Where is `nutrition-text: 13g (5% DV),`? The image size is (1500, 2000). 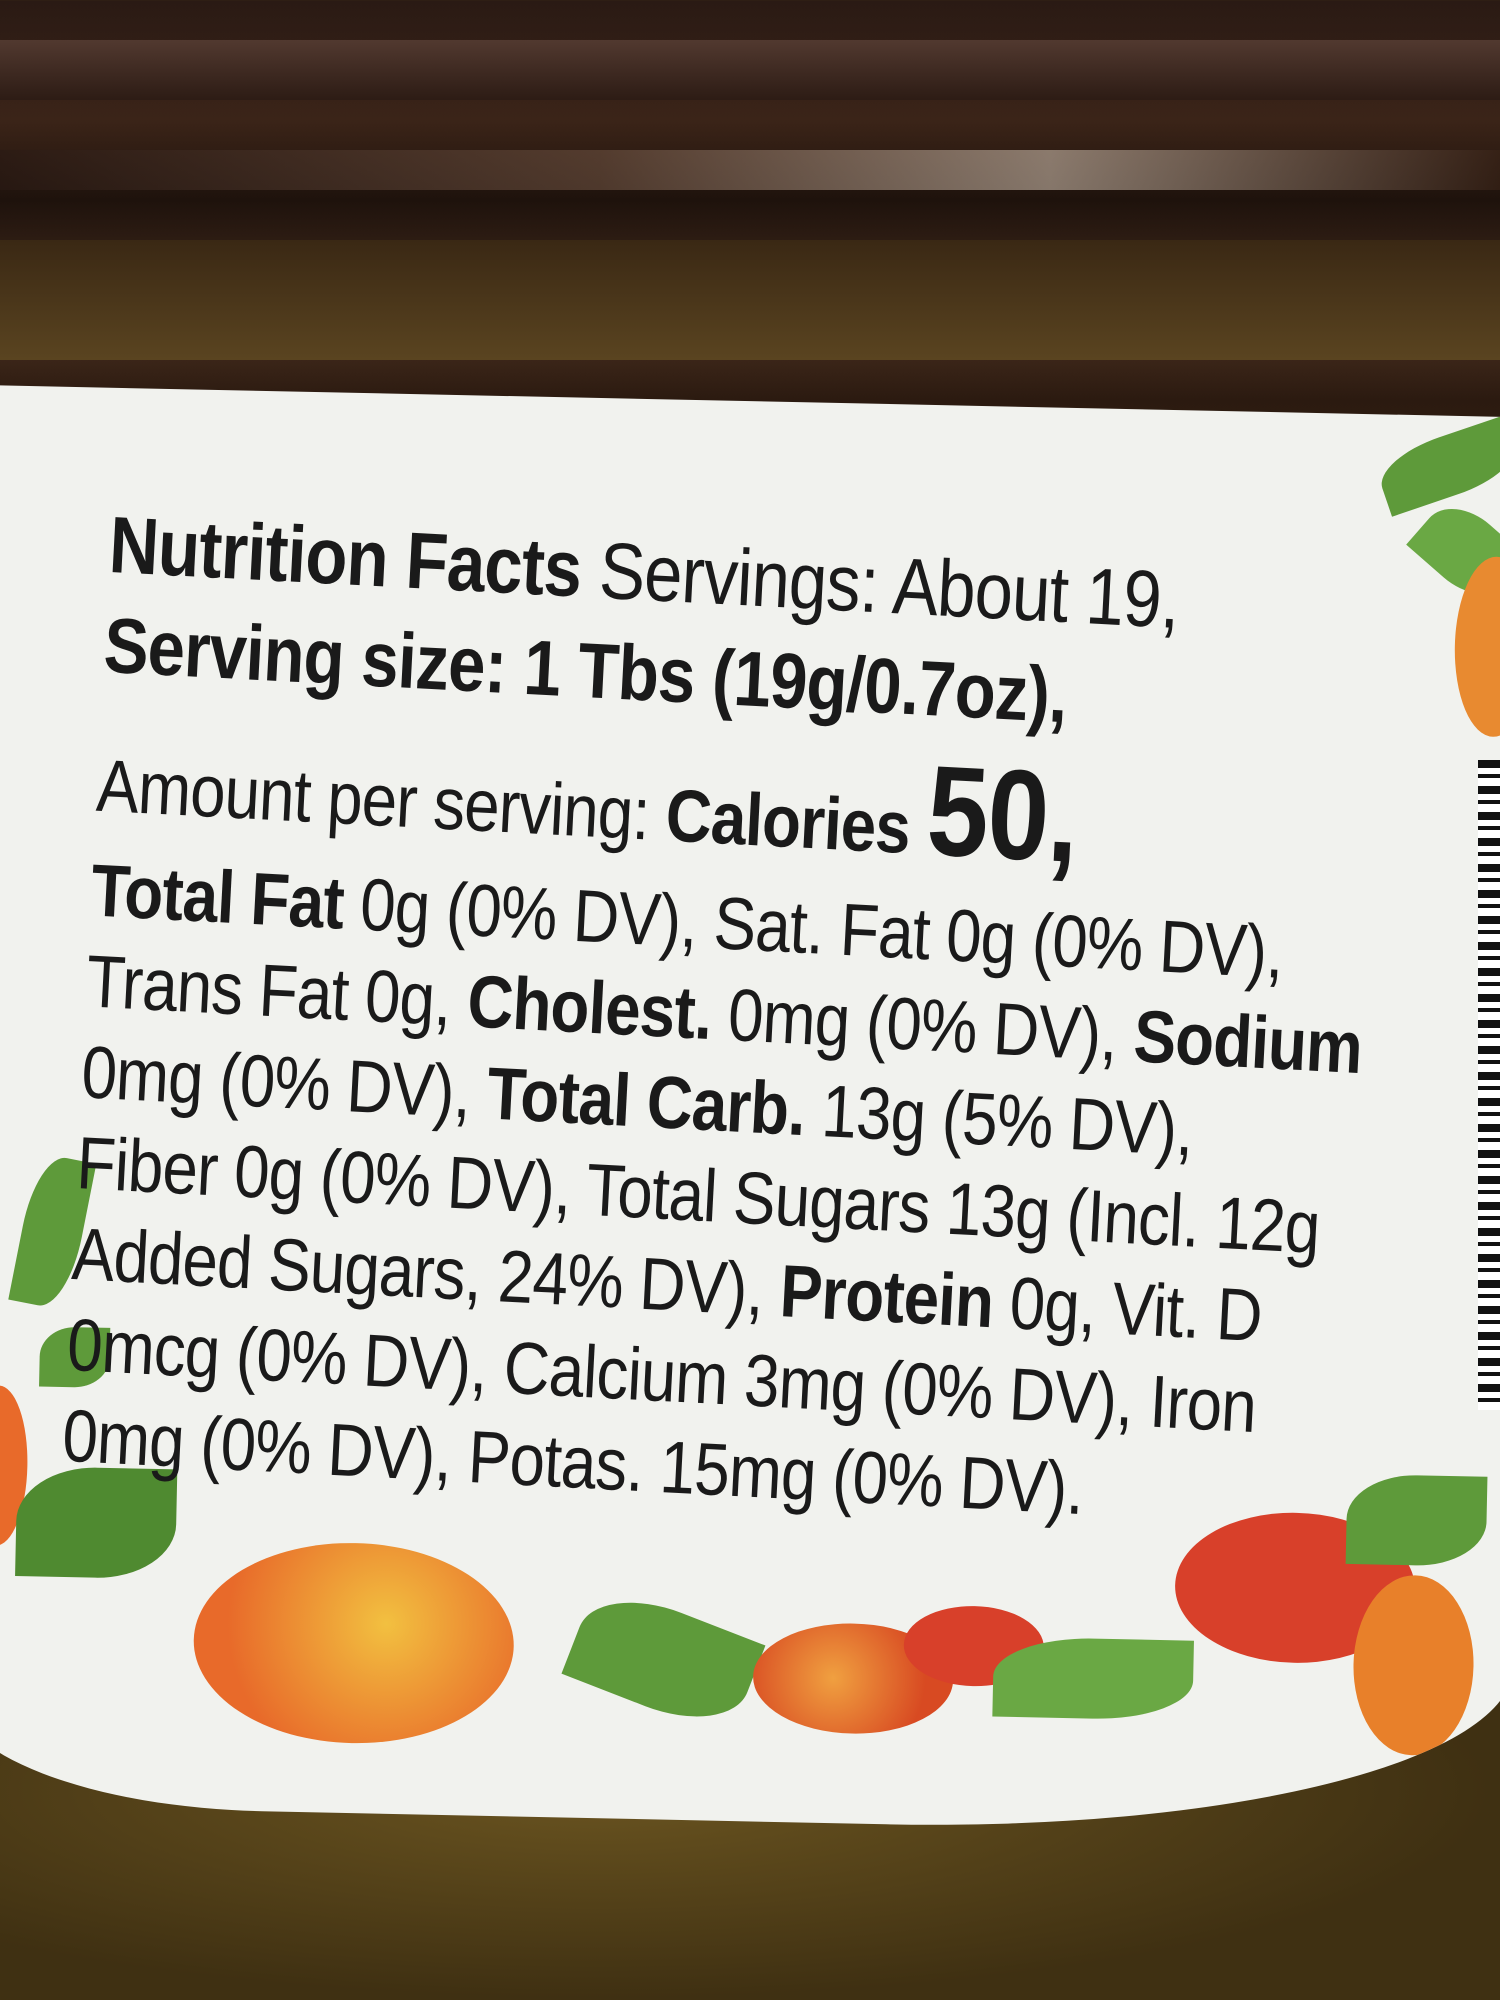 nutrition-text: 13g (5% DV), is located at coordinates (999, 1120).